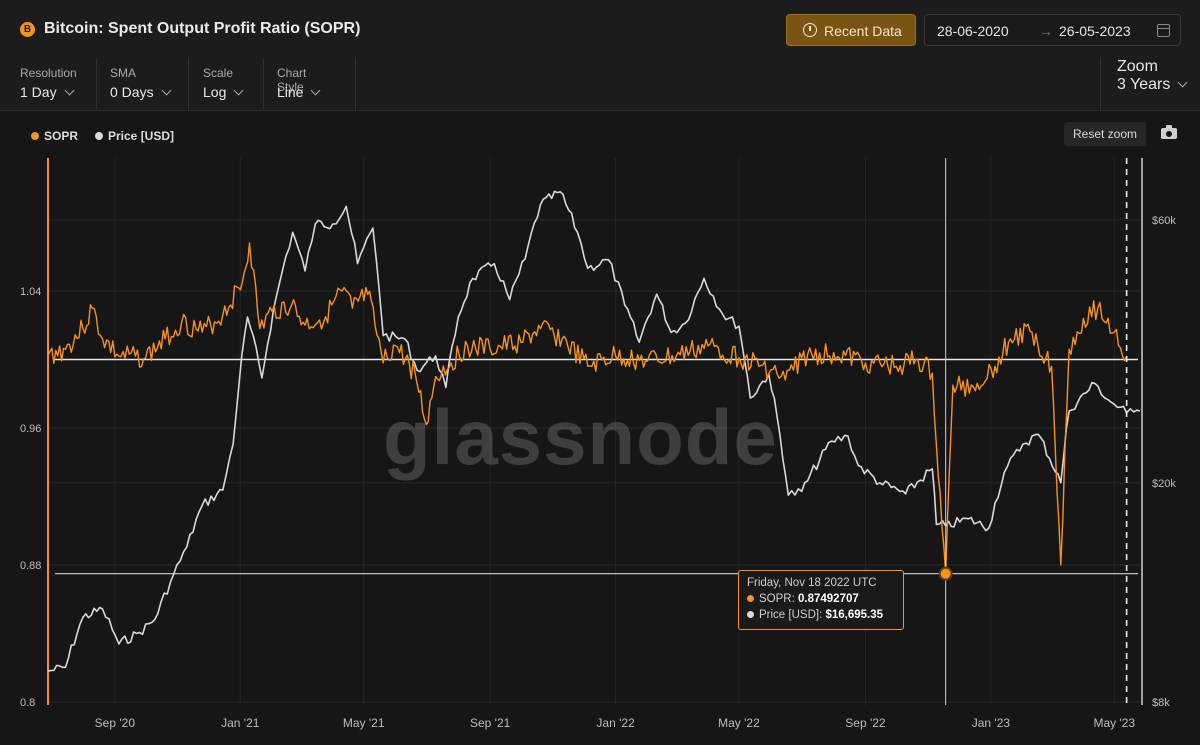 The width and height of the screenshot is (1200, 745). I want to click on zoom-value: 3 Years, so click(1144, 84).